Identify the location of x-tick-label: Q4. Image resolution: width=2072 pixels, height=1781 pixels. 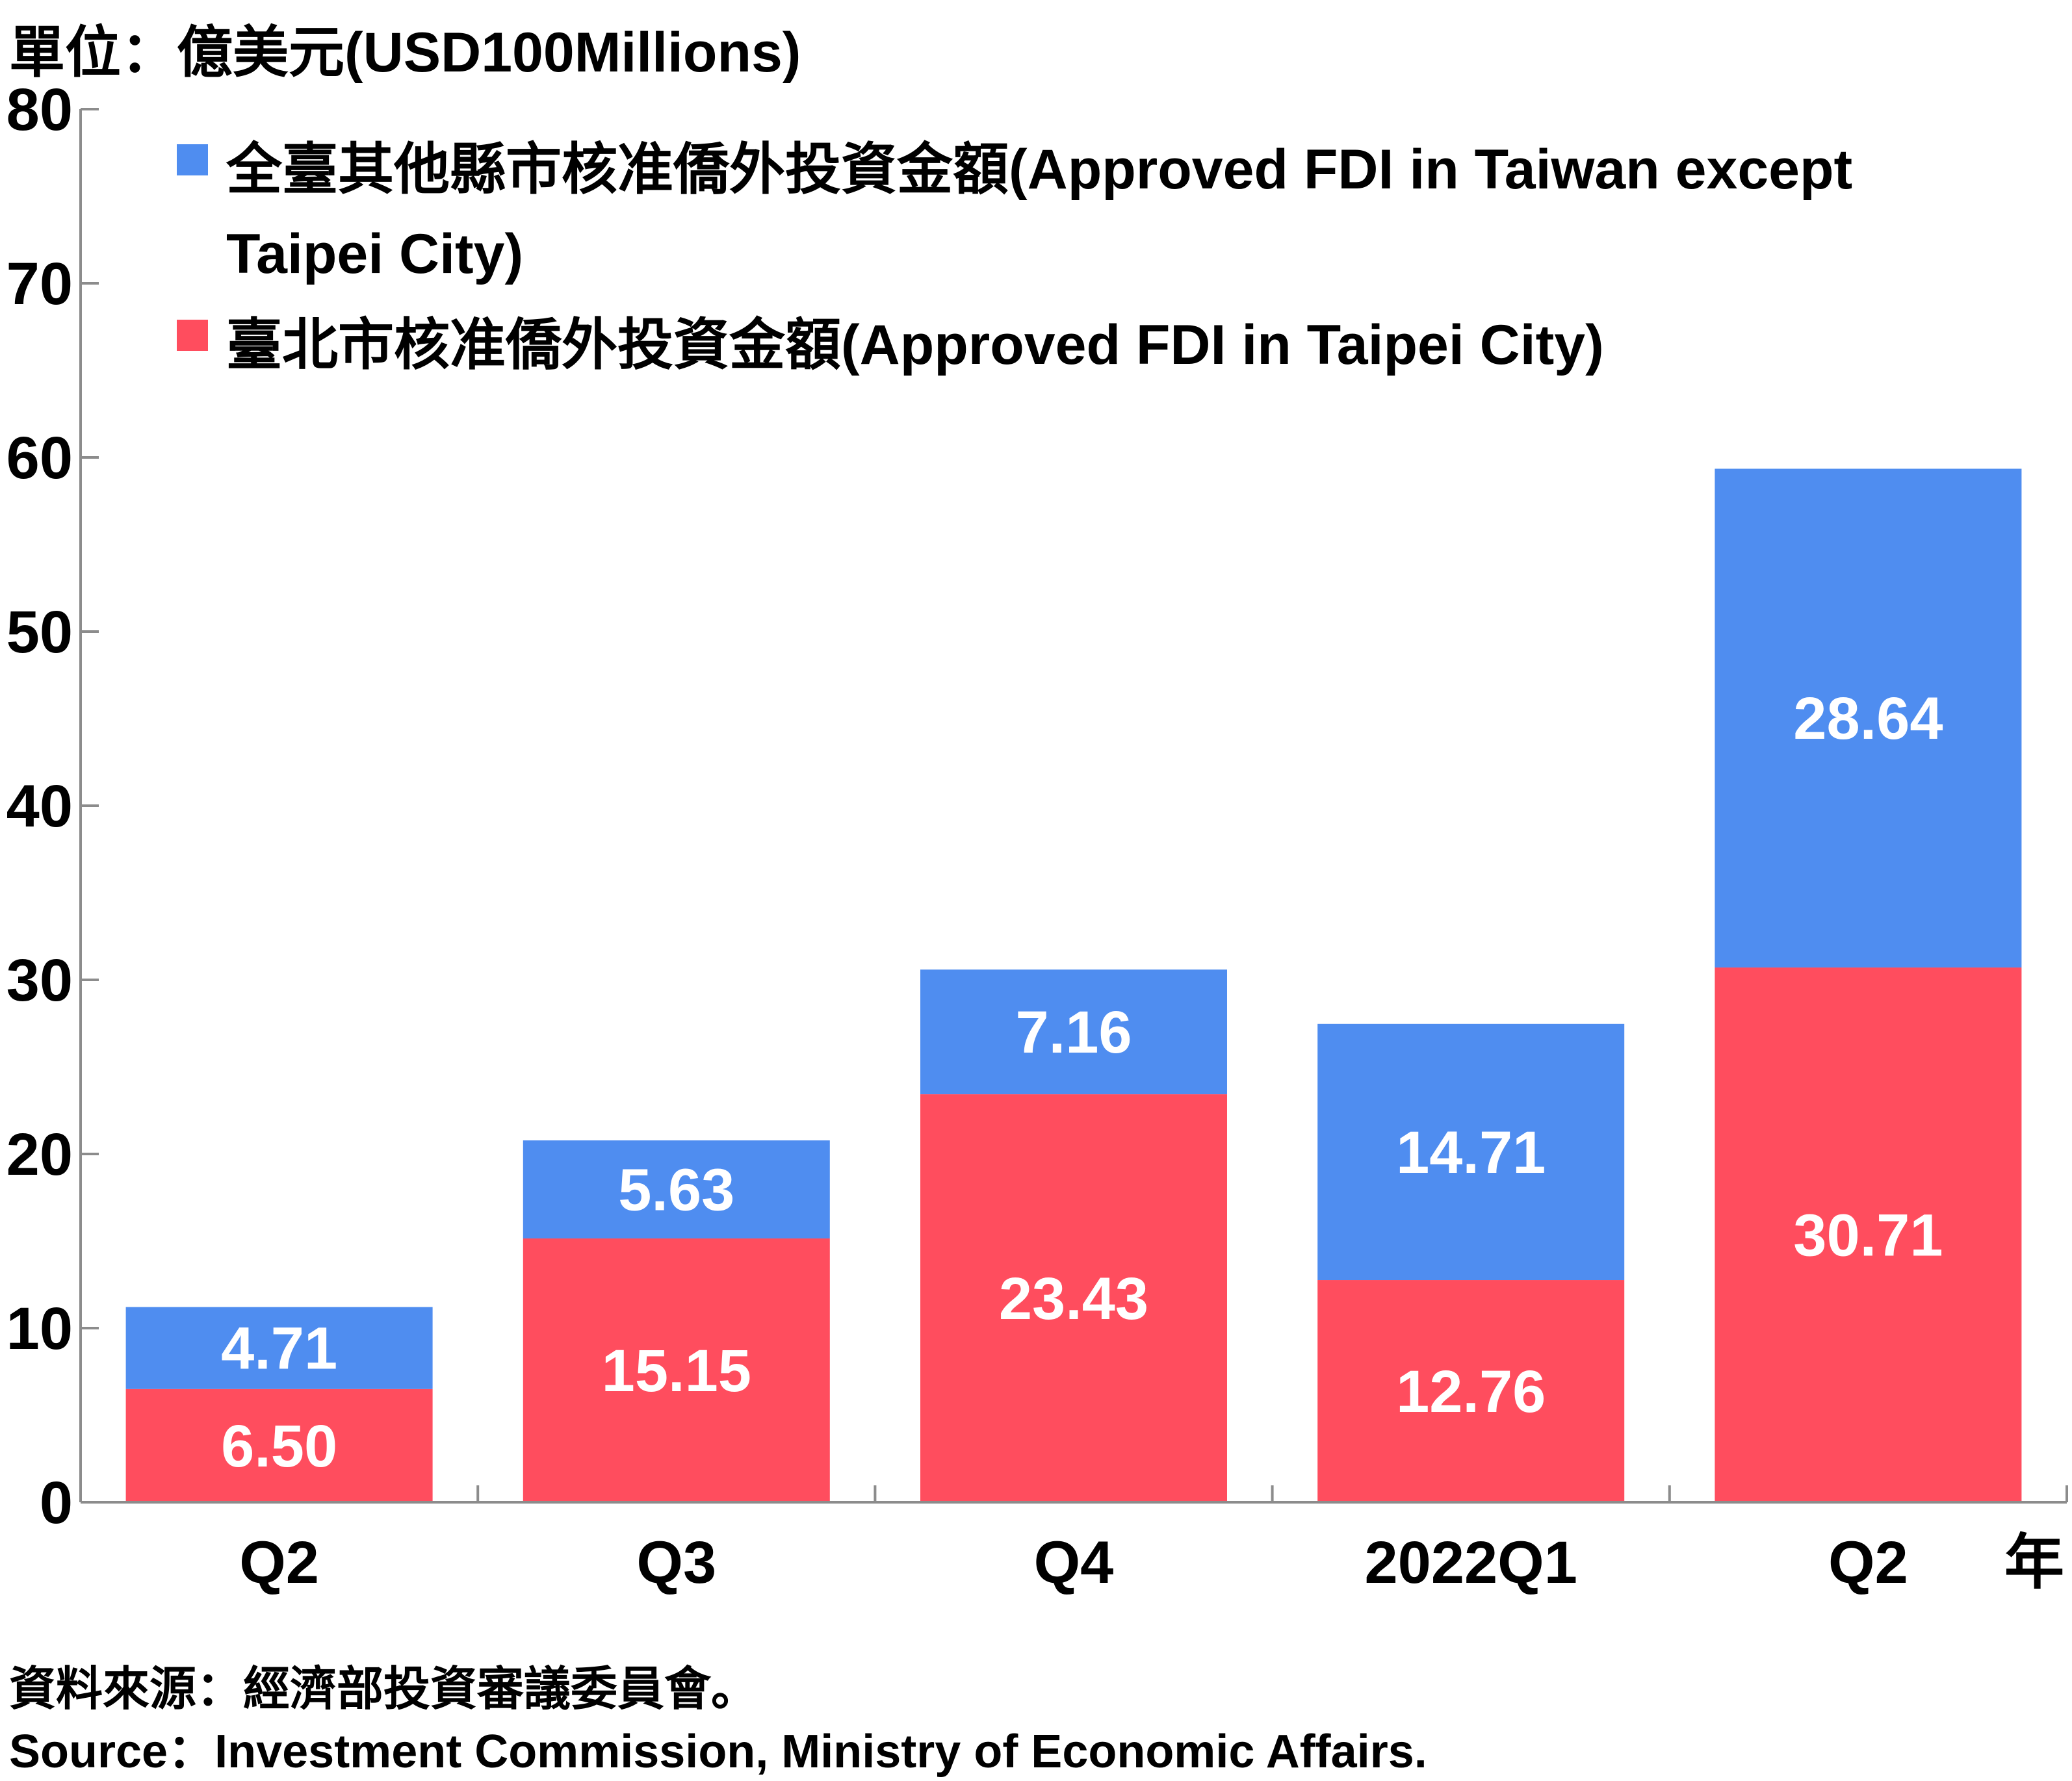
(1074, 1563).